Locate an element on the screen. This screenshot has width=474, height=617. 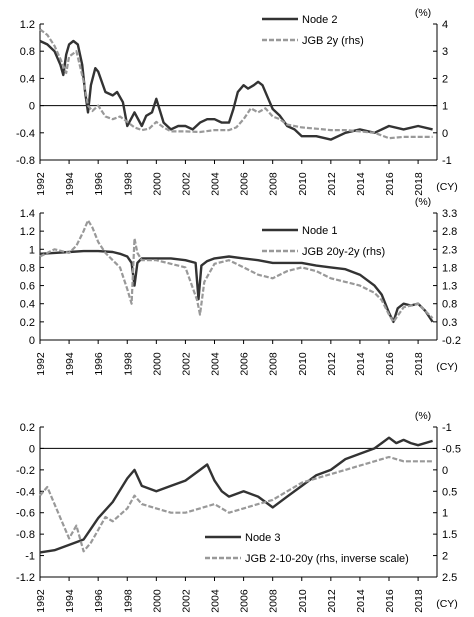
right-tick-label: 2.5 is located at coordinates (449, 578).